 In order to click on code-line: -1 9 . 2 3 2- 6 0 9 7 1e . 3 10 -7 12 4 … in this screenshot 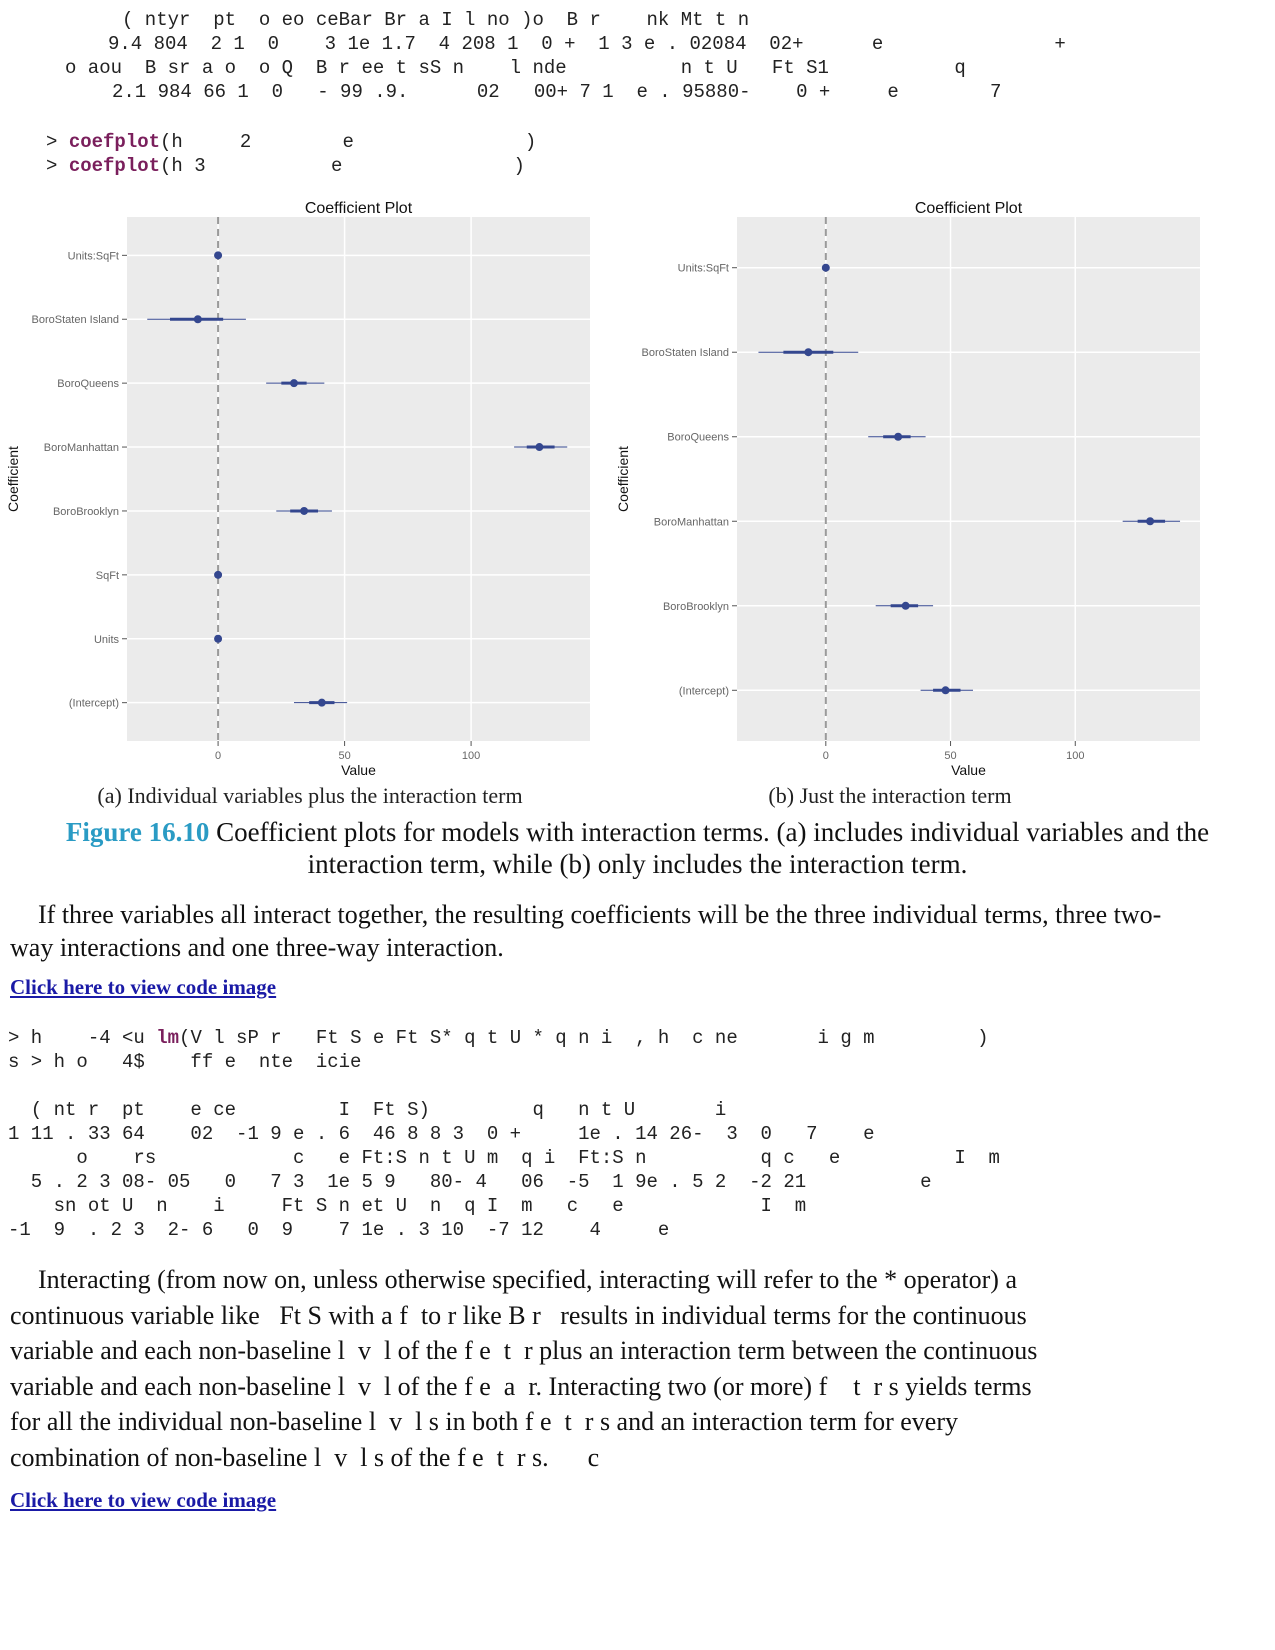, I will do `click(339, 1230)`.